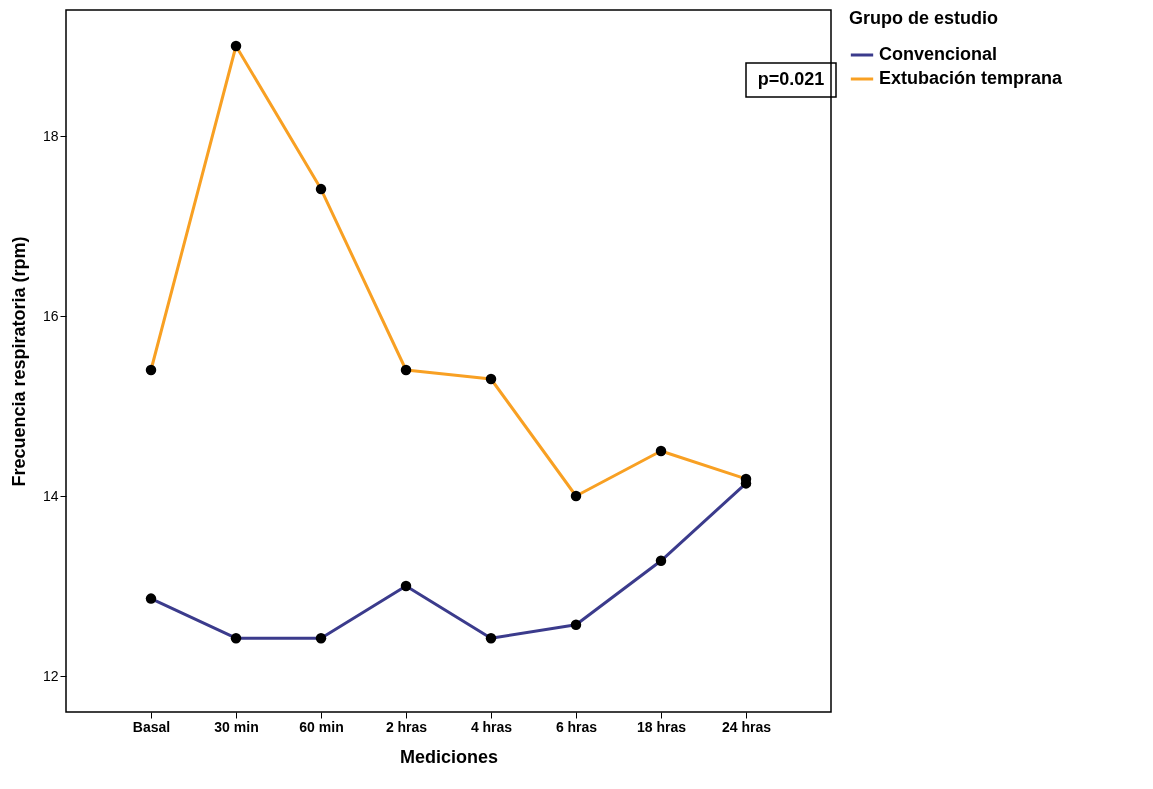  Describe the element at coordinates (321, 726) in the screenshot. I see `x-tick-label: 60 min` at that location.